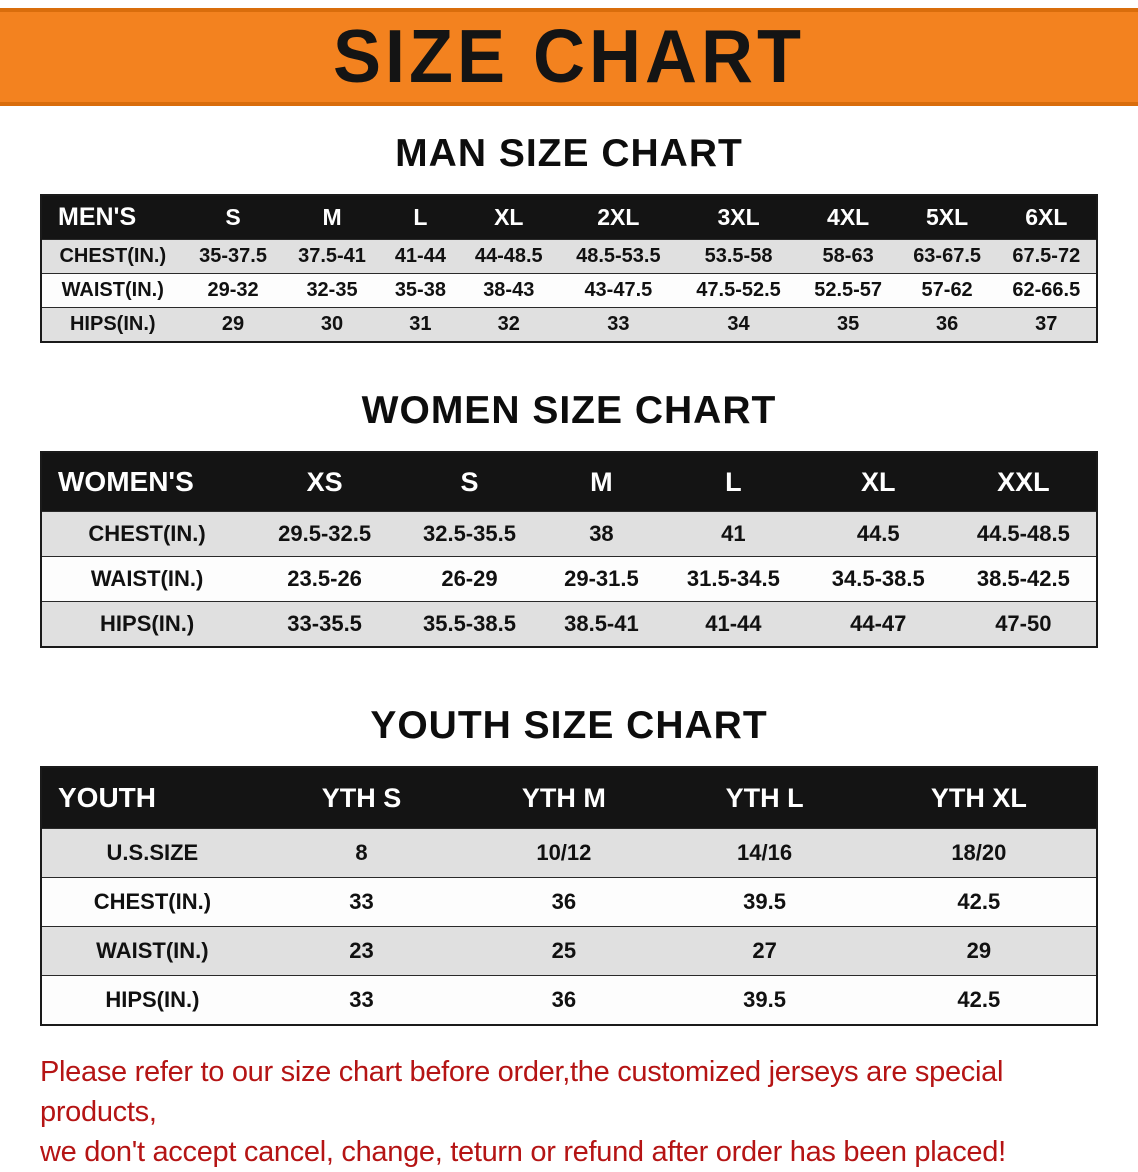 The image size is (1138, 1172). Describe the element at coordinates (420, 324) in the screenshot. I see `value-cell: 31` at that location.